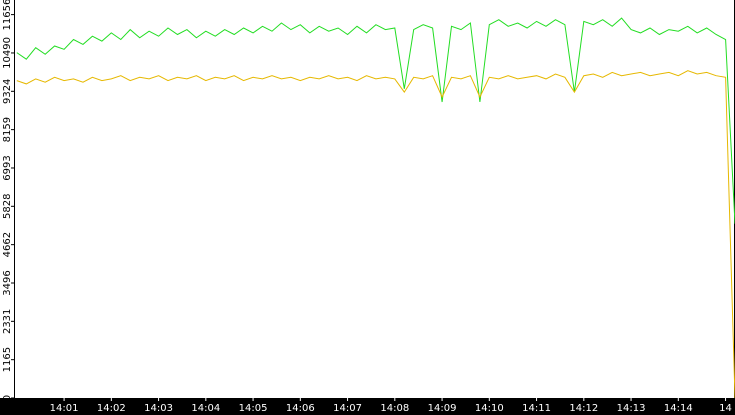  Describe the element at coordinates (7, 53) in the screenshot. I see `y-tick-label: 10490` at that location.